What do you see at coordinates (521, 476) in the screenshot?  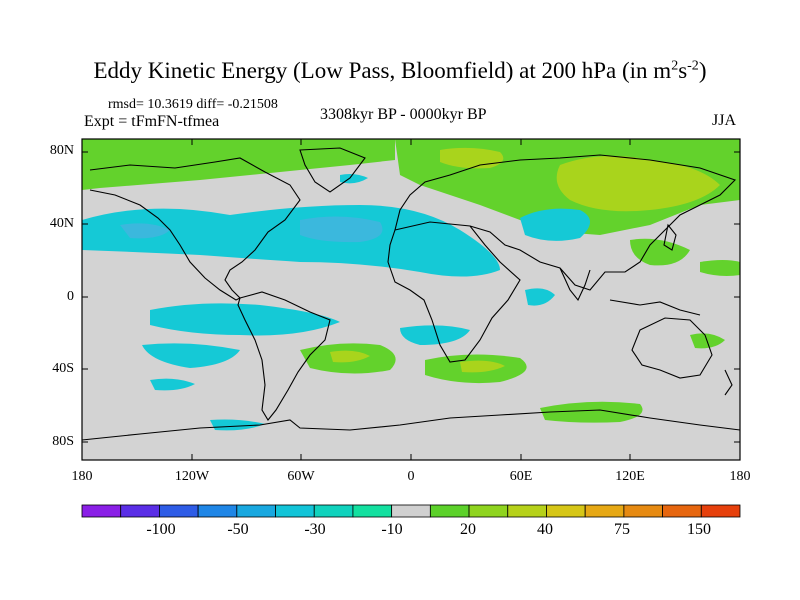 I see `lon-tick-60e: 60E` at bounding box center [521, 476].